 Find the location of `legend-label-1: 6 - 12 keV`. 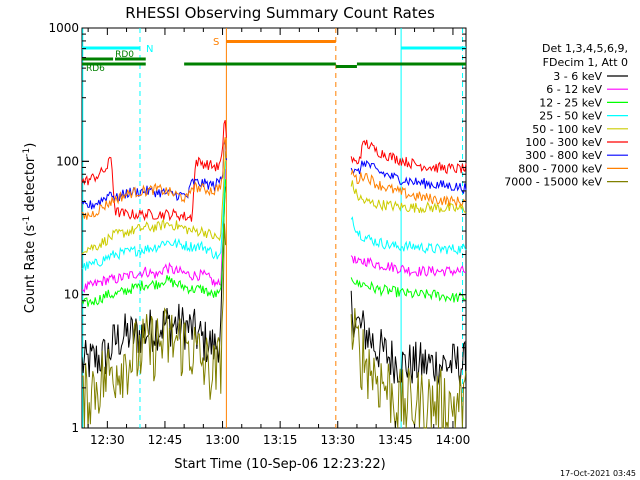

legend-label-1: 6 - 12 keV is located at coordinates (574, 89).